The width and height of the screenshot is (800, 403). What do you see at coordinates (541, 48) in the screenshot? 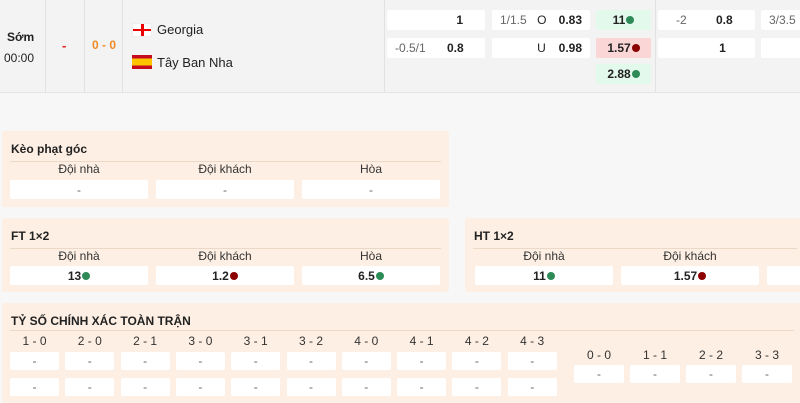
I see `under-odds: U 0.98` at bounding box center [541, 48].